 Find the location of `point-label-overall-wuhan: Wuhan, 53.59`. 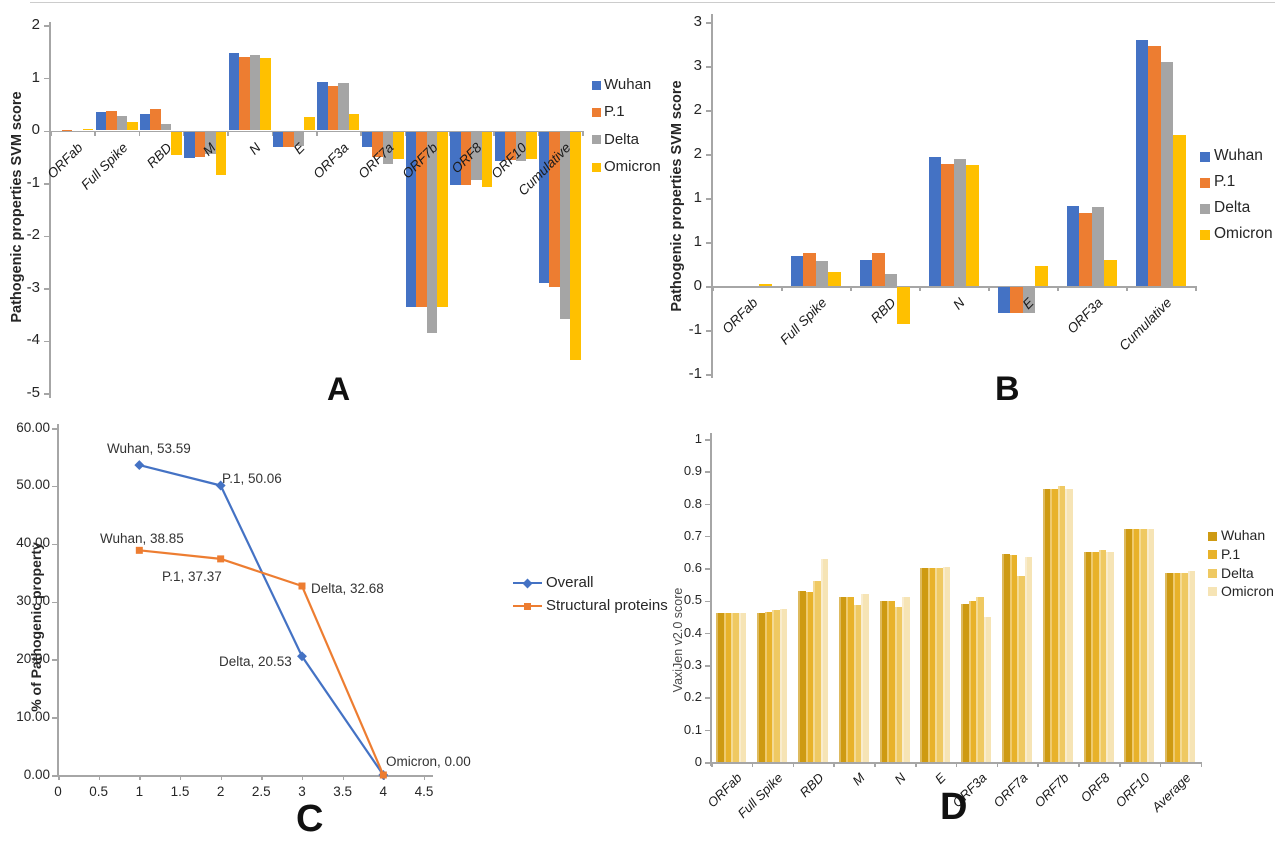

point-label-overall-wuhan: Wuhan, 53.59 is located at coordinates (149, 448).